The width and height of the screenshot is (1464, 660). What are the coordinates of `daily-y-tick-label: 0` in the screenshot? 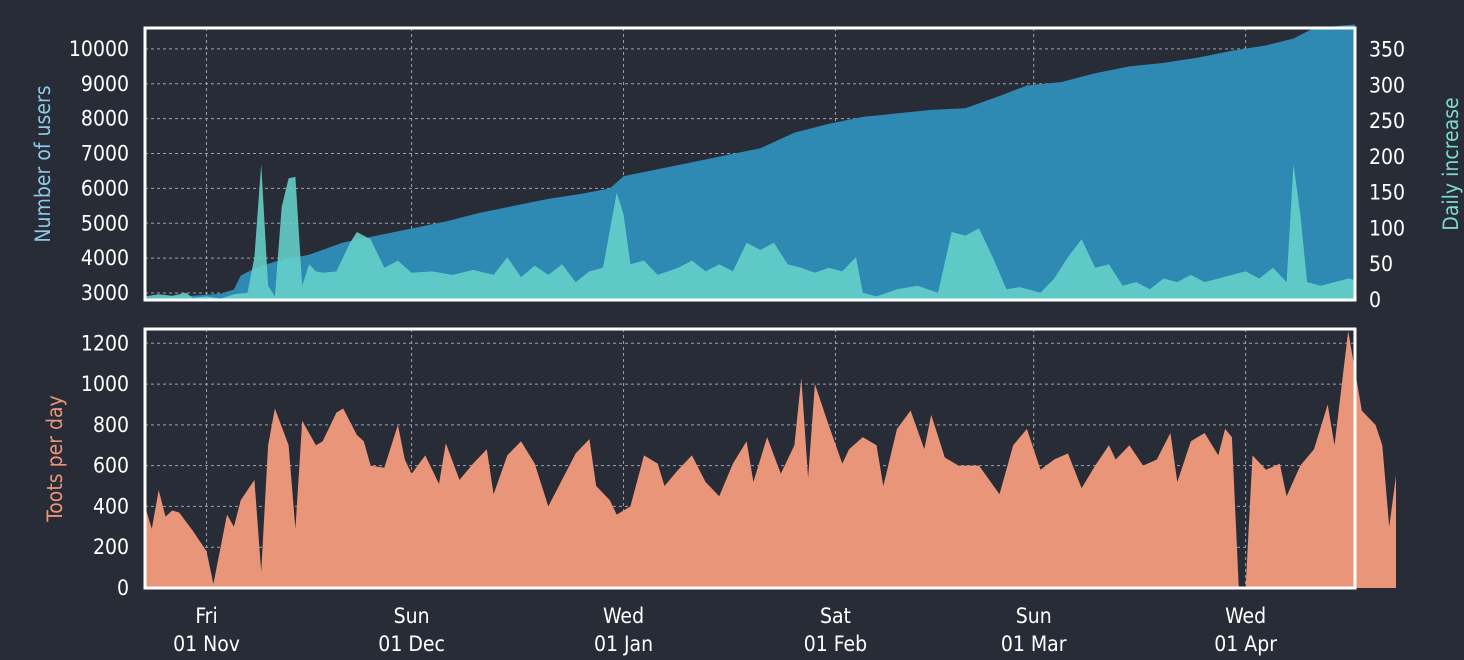 It's located at (1375, 300).